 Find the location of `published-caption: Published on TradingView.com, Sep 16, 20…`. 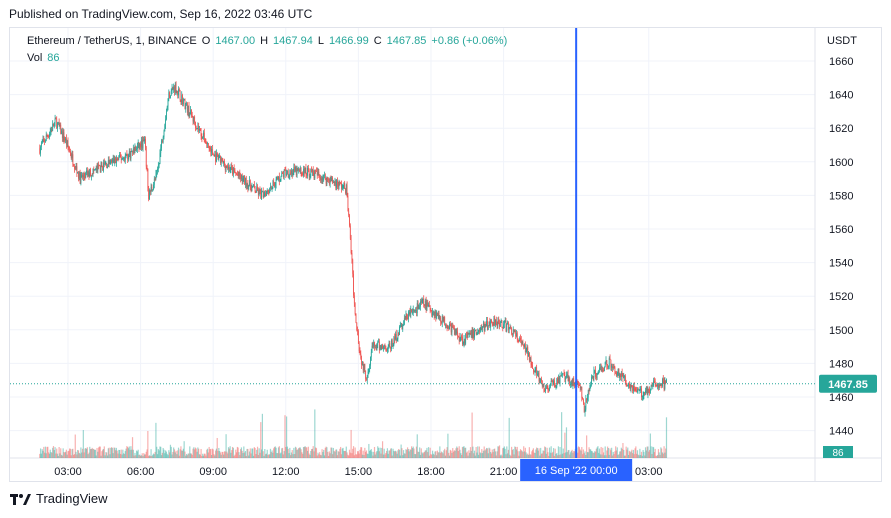

published-caption: Published on TradingView.com, Sep 16, 20… is located at coordinates (161, 14).